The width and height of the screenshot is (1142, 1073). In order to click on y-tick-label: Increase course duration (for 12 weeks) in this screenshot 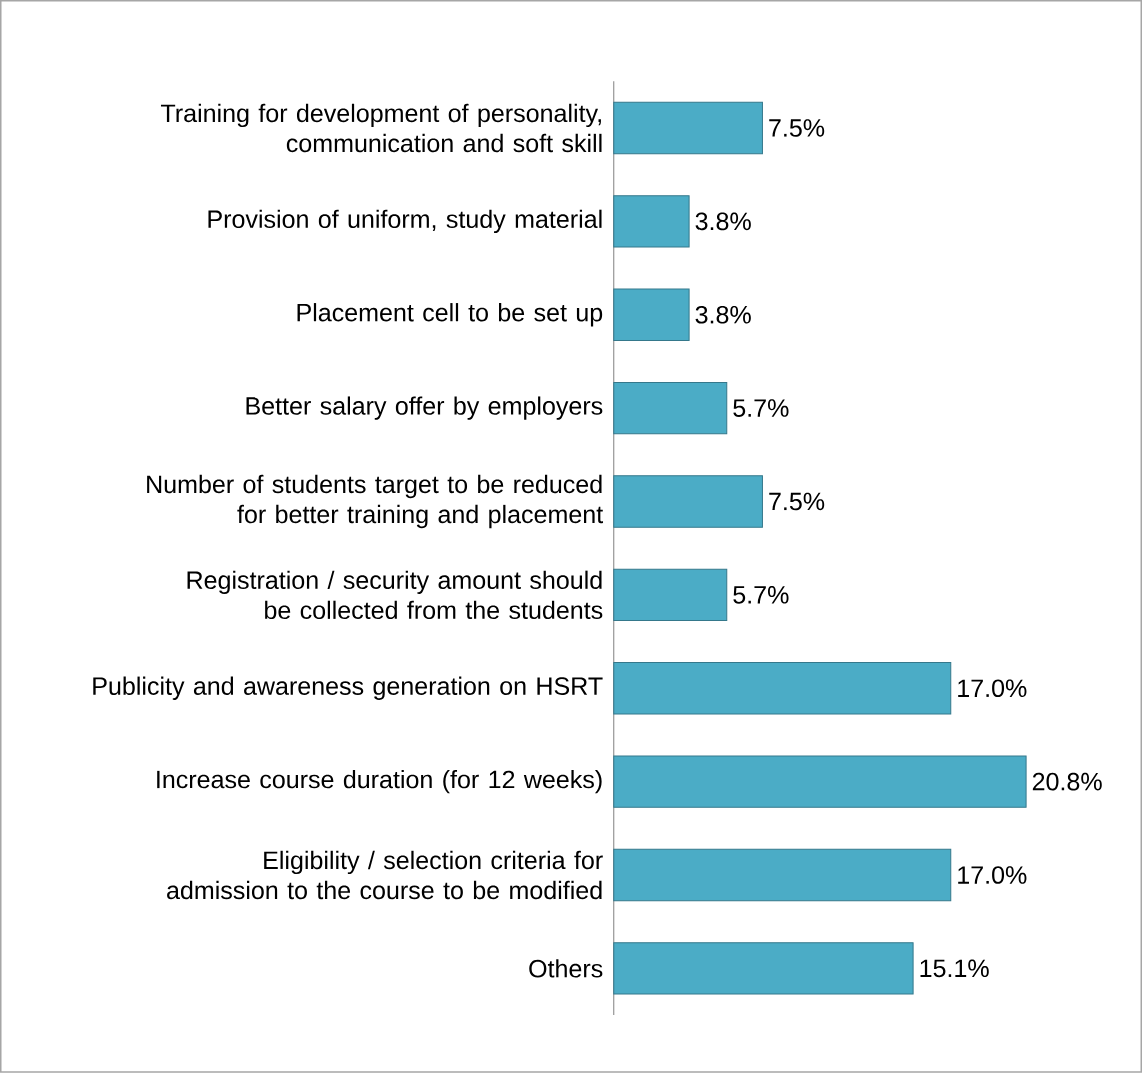, I will do `click(379, 782)`.